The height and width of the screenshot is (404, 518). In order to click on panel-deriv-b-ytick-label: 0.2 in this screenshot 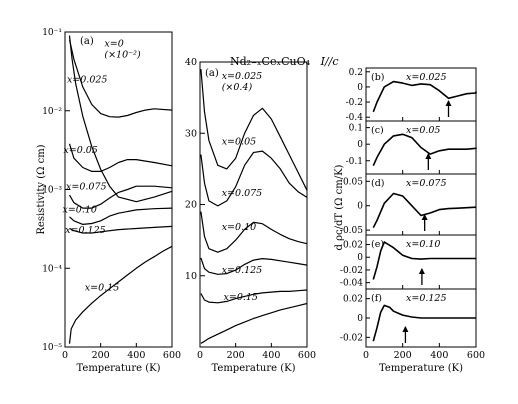, I will do `click(356, 73)`.